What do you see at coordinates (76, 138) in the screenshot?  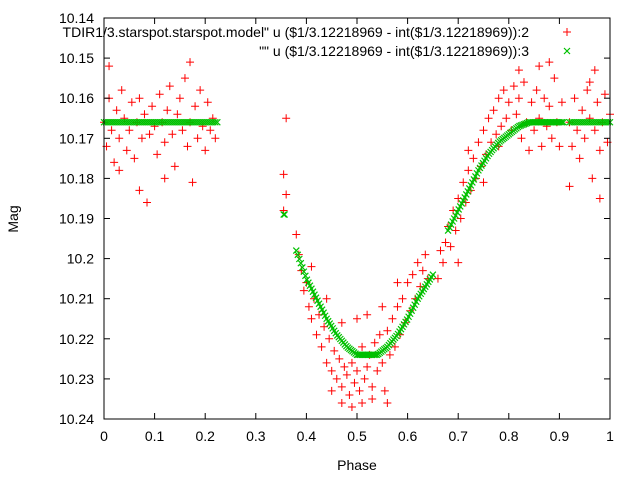 I see `y-tick-label: 10.17` at bounding box center [76, 138].